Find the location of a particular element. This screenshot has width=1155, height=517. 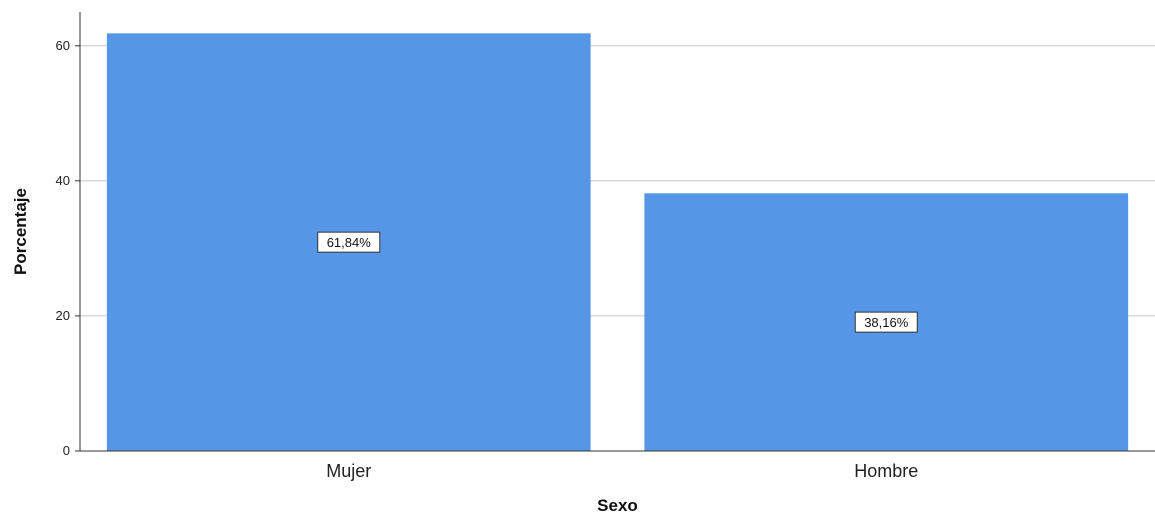

y-ticks: 0 20 40 60 is located at coordinates (68, 248).